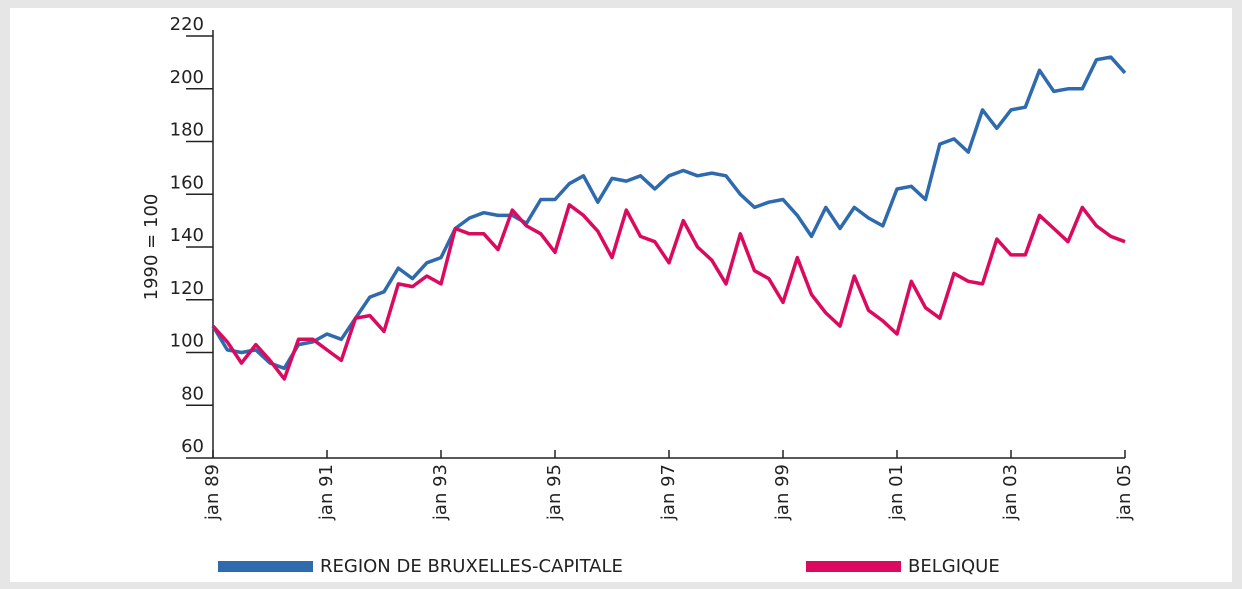  What do you see at coordinates (187, 235) in the screenshot?
I see `y-tick-label: 140` at bounding box center [187, 235].